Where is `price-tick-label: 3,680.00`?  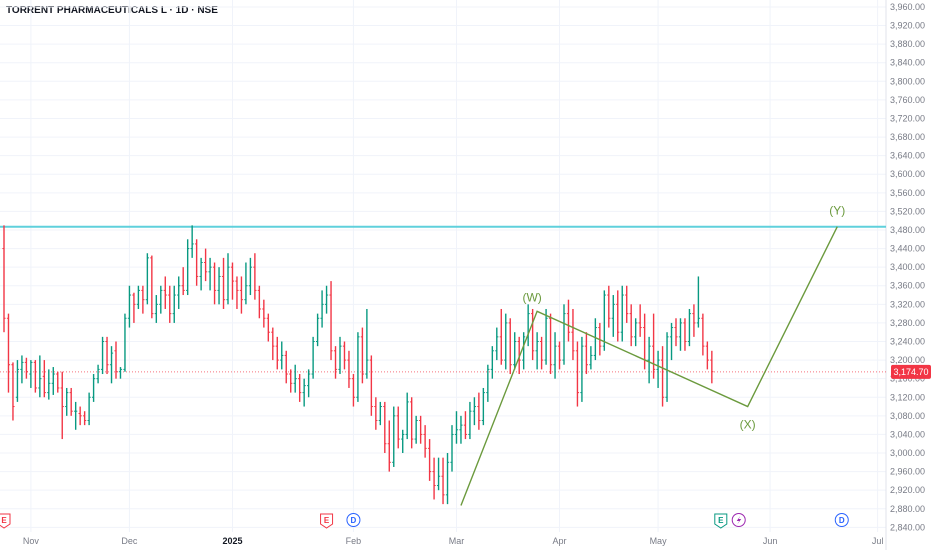 price-tick-label: 3,680.00 is located at coordinates (907, 137).